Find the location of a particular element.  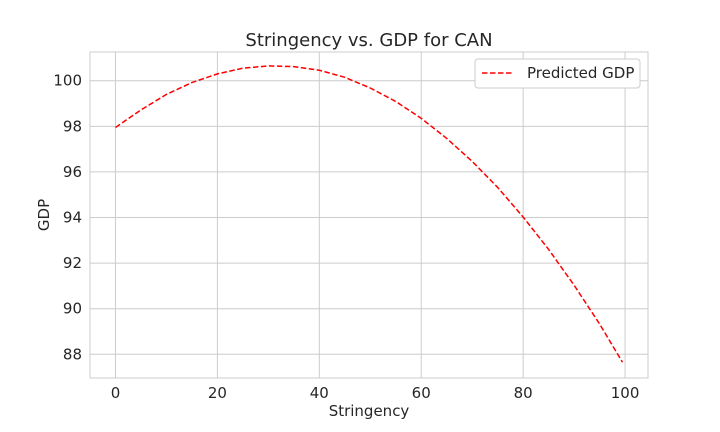

y-axis-label: GDP is located at coordinates (44, 215).